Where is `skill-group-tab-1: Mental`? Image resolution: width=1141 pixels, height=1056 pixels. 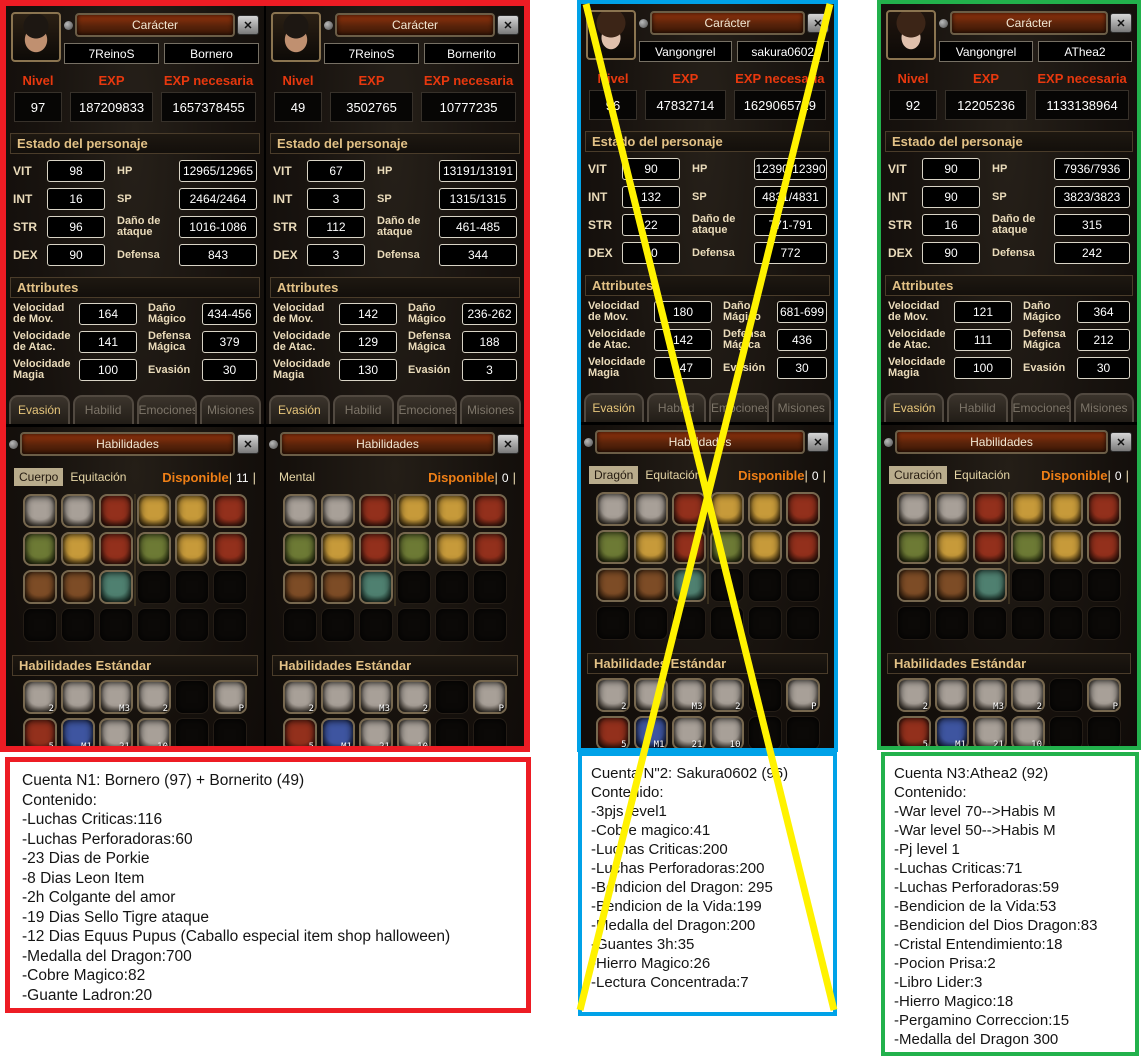 skill-group-tab-1: Mental is located at coordinates (297, 477).